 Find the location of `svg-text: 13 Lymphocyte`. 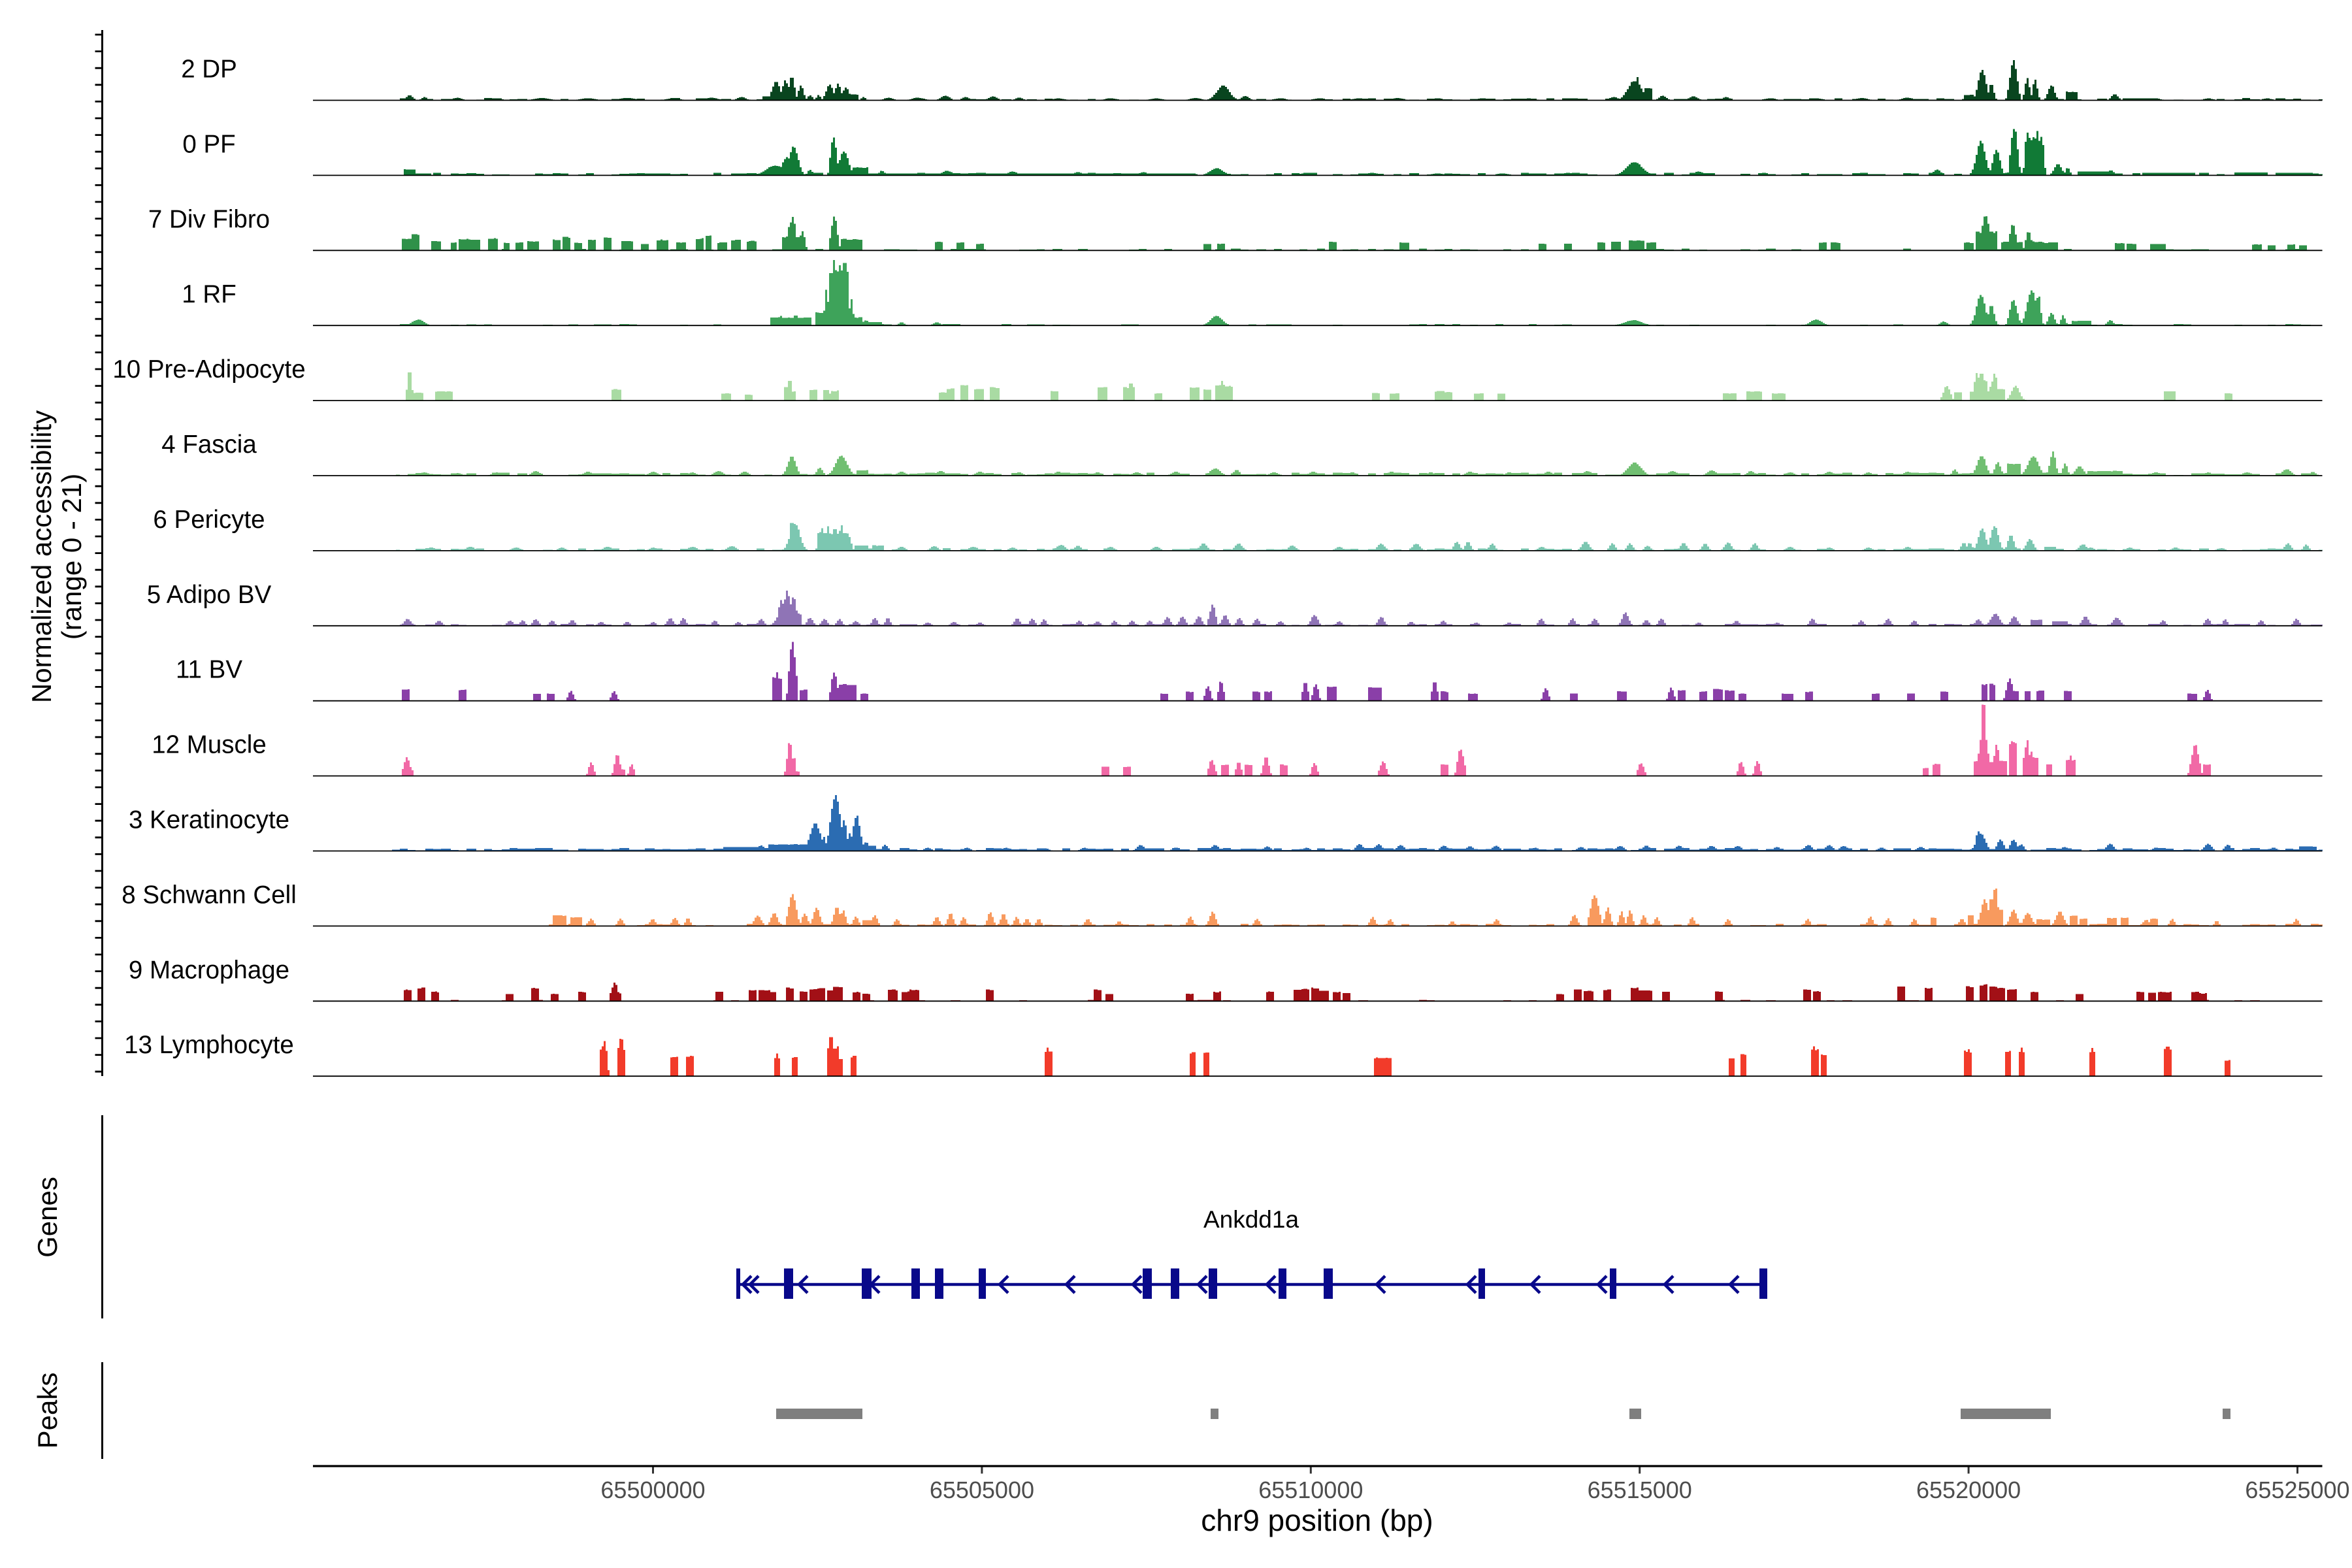

svg-text: 13 Lymphocyte is located at coordinates (209, 1045).